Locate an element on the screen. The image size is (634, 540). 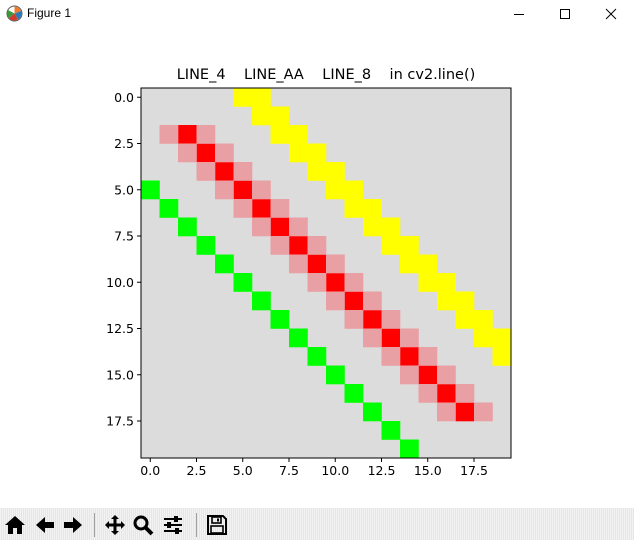
arrow-right-icon is located at coordinates (73, 525).